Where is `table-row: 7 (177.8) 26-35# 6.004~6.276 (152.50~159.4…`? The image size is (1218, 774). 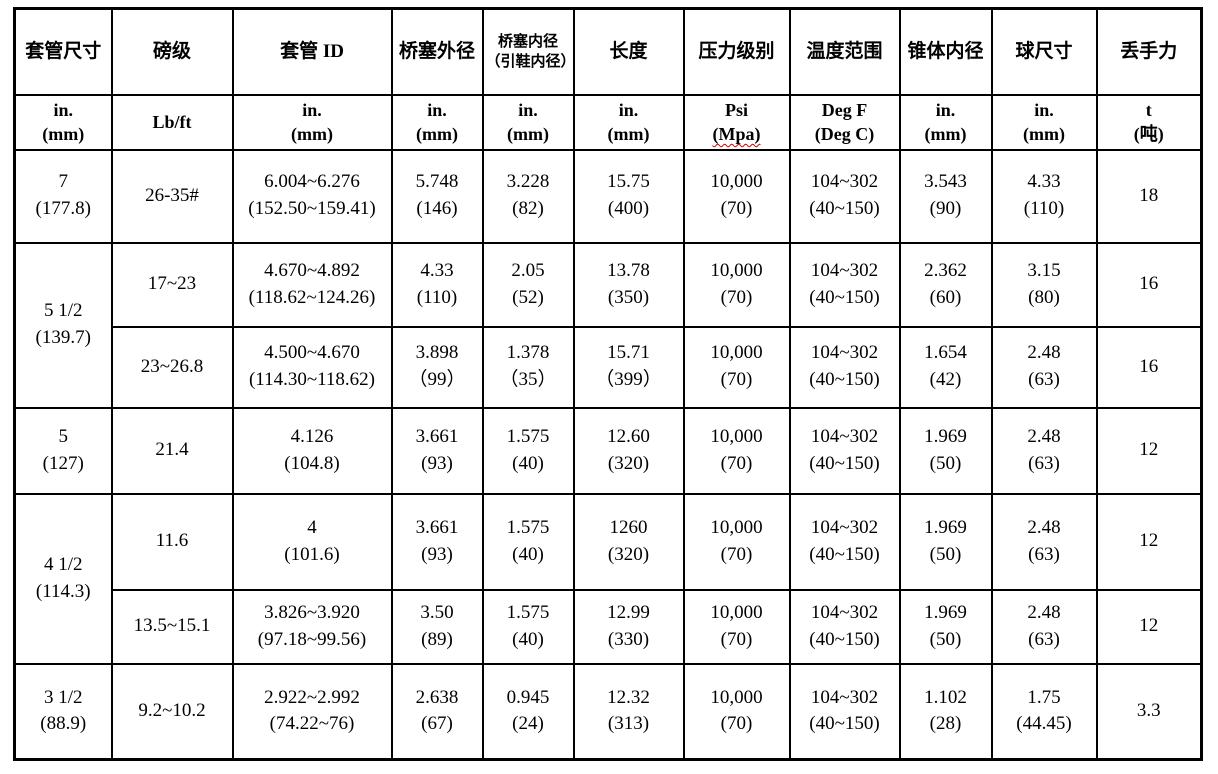 table-row: 7 (177.8) 26-35# 6.004~6.276 (152.50~159.4… is located at coordinates (608, 196).